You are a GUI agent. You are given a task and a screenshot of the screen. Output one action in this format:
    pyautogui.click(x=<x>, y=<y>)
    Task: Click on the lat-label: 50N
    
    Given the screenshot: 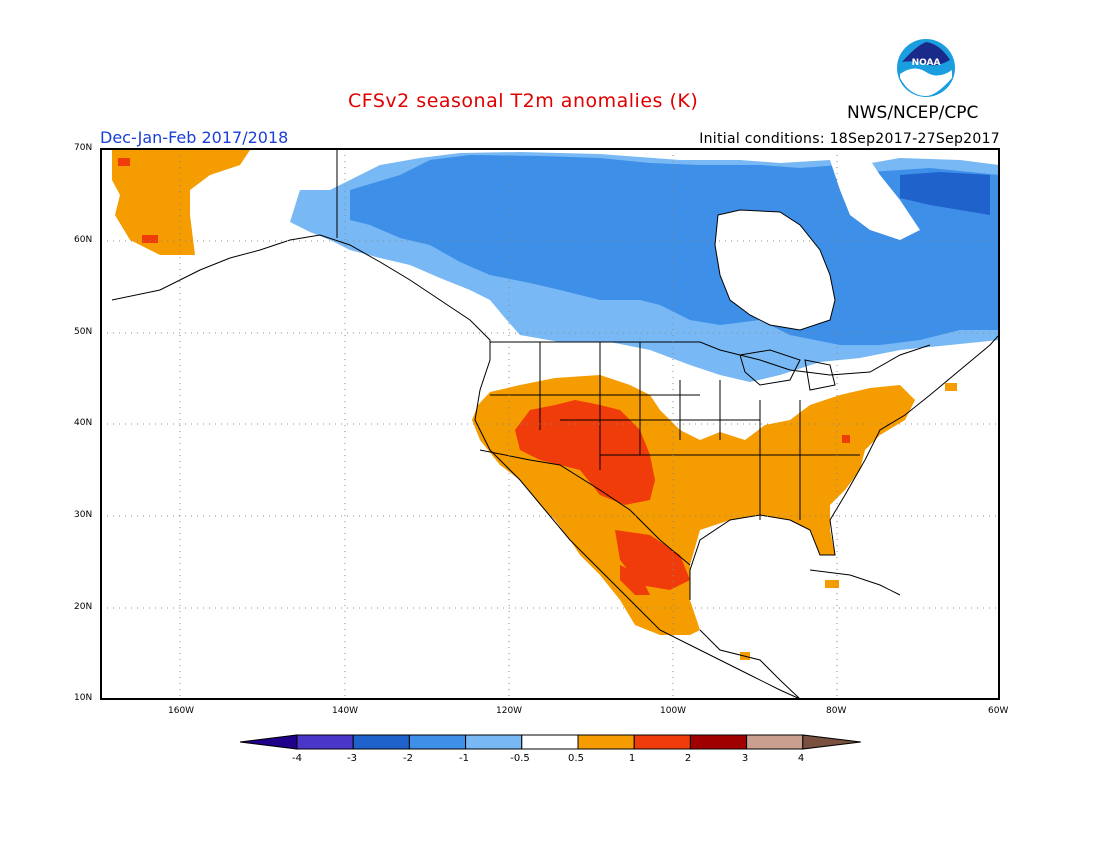 What is the action you would take?
    pyautogui.click(x=83, y=332)
    